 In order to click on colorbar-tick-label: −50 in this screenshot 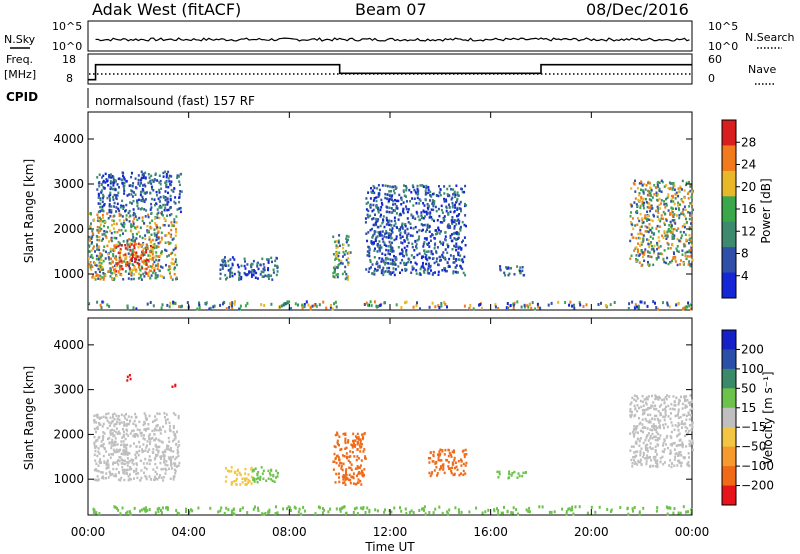, I will do `click(753, 447)`.